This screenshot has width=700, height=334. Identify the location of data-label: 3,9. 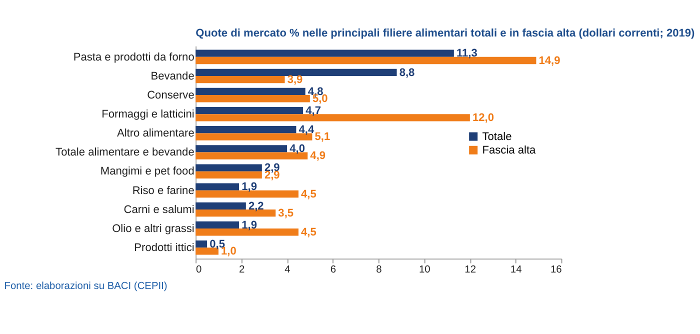
(295, 80).